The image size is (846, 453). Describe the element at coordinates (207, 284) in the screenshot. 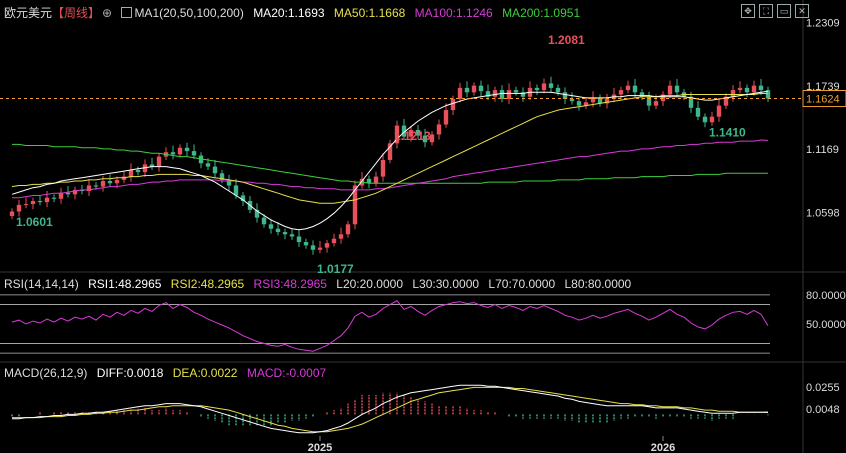

I see `rsi2-value: RSI2:48.2965` at that location.